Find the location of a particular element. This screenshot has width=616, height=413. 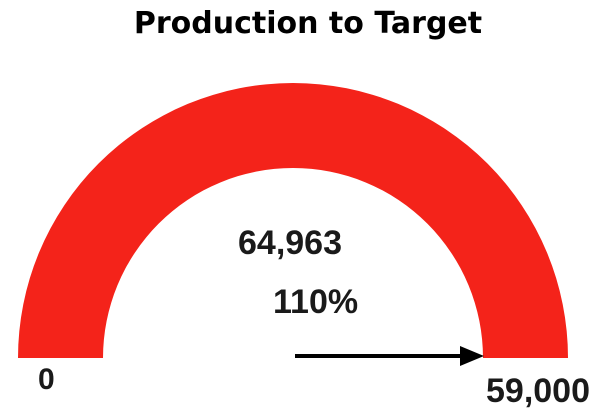

value-label: 64,963 is located at coordinates (290, 243).